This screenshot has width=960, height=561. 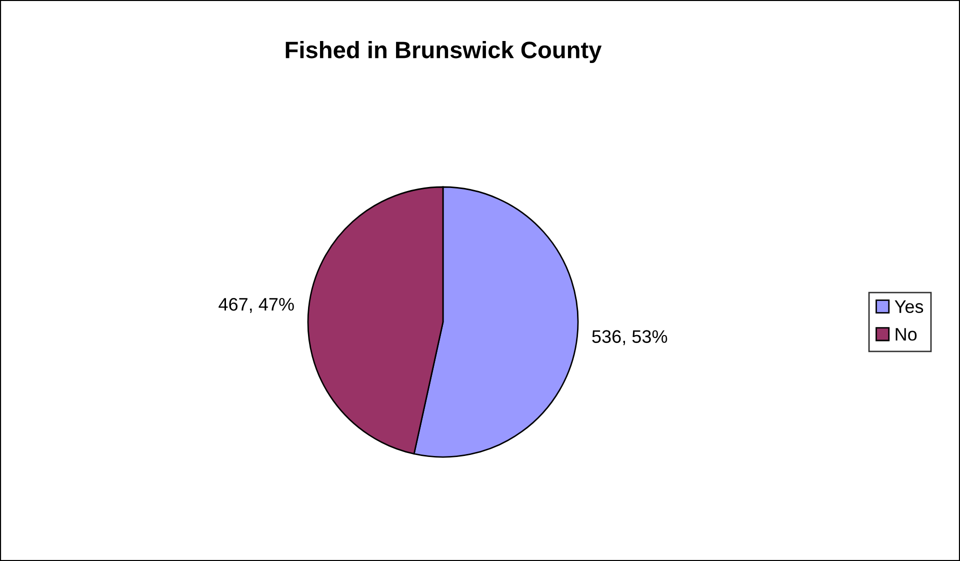 What do you see at coordinates (909, 307) in the screenshot?
I see `legend-label: Yes` at bounding box center [909, 307].